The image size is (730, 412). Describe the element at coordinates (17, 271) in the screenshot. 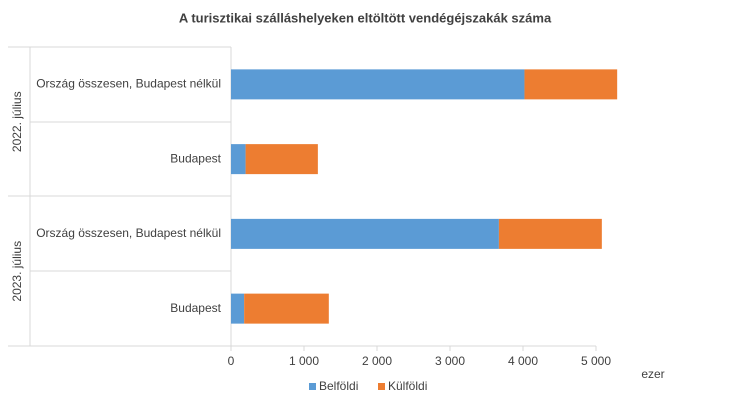

I see `group-label: 2023. július` at that location.